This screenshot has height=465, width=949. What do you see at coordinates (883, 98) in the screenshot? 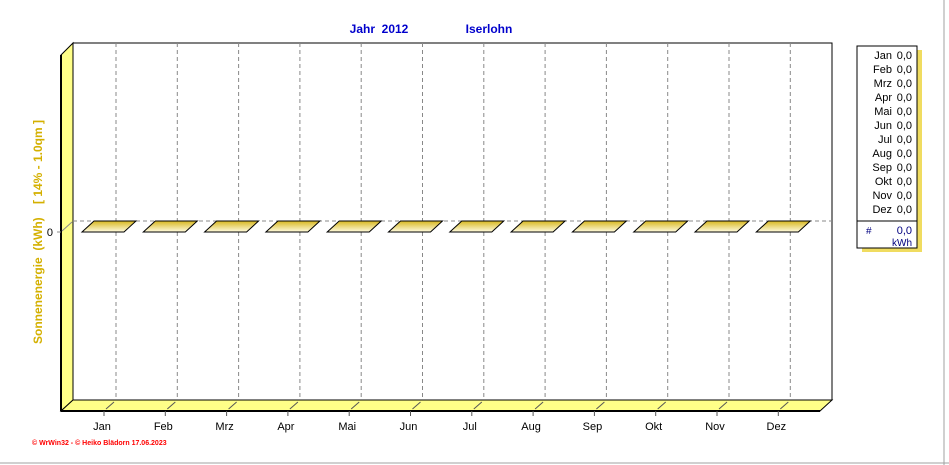
I see `legend-month: Apr` at bounding box center [883, 98].